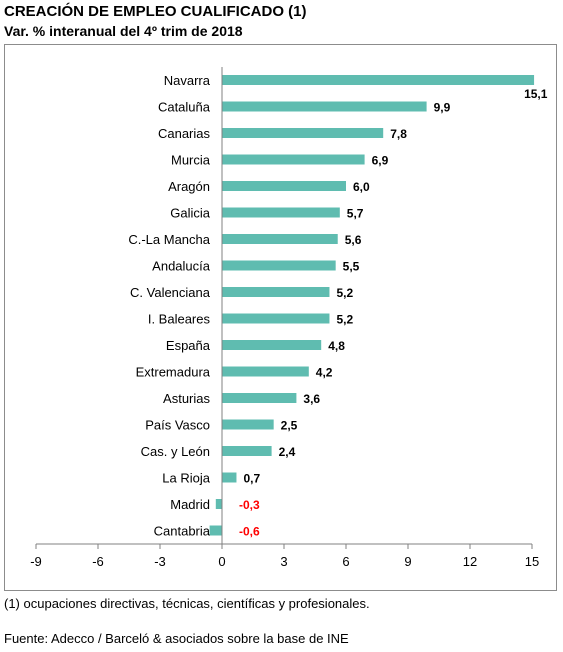 This screenshot has width=563, height=652. Describe the element at coordinates (251, 479) in the screenshot. I see `value-label: 0,7` at that location.